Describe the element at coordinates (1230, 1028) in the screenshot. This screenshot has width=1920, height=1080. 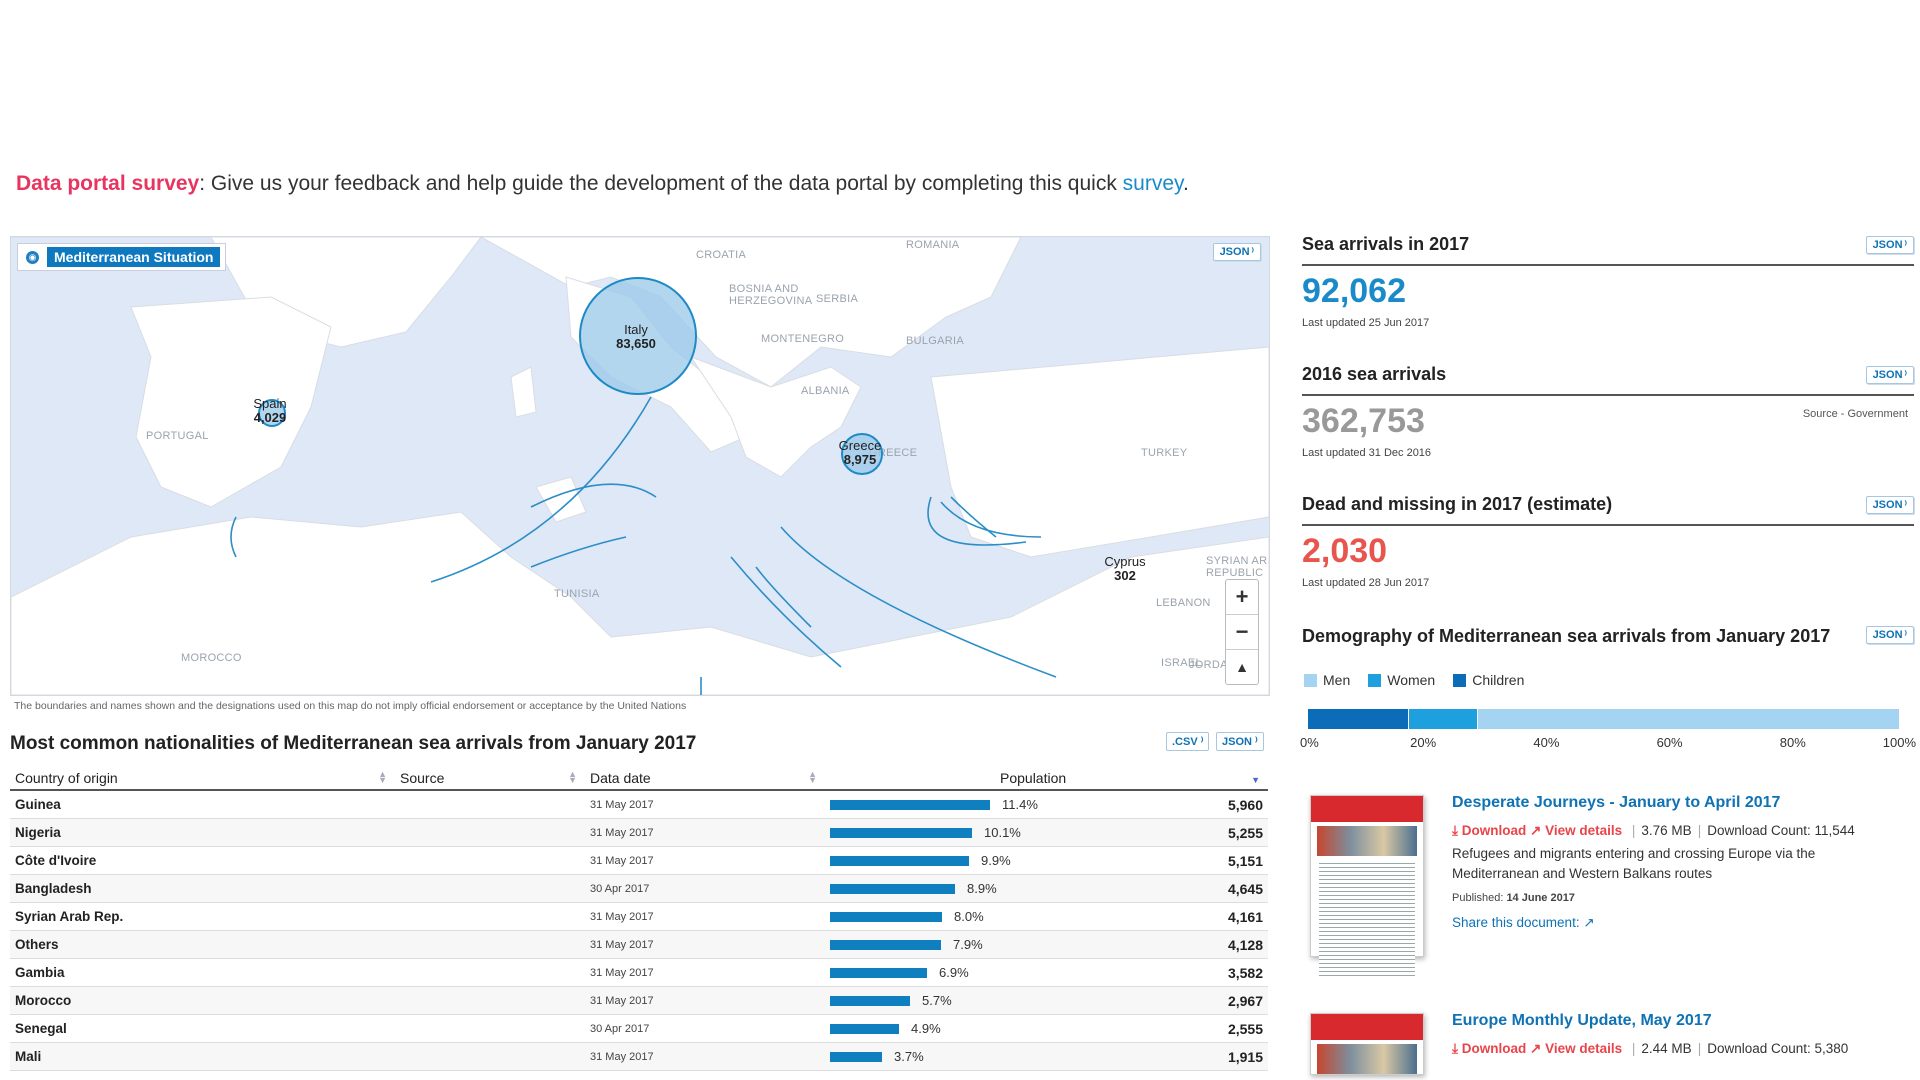
I see `cell-population: 2,555` at that location.